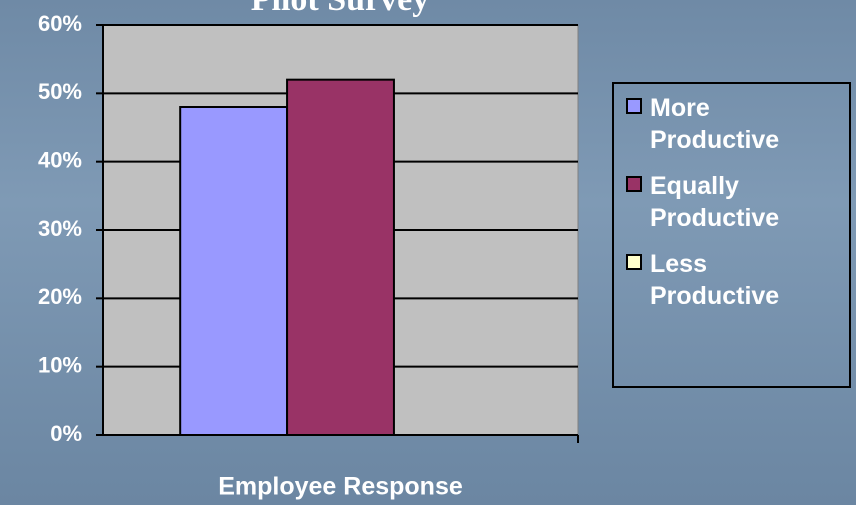 The height and width of the screenshot is (505, 856). I want to click on legend-item: Equally Productive, so click(737, 202).